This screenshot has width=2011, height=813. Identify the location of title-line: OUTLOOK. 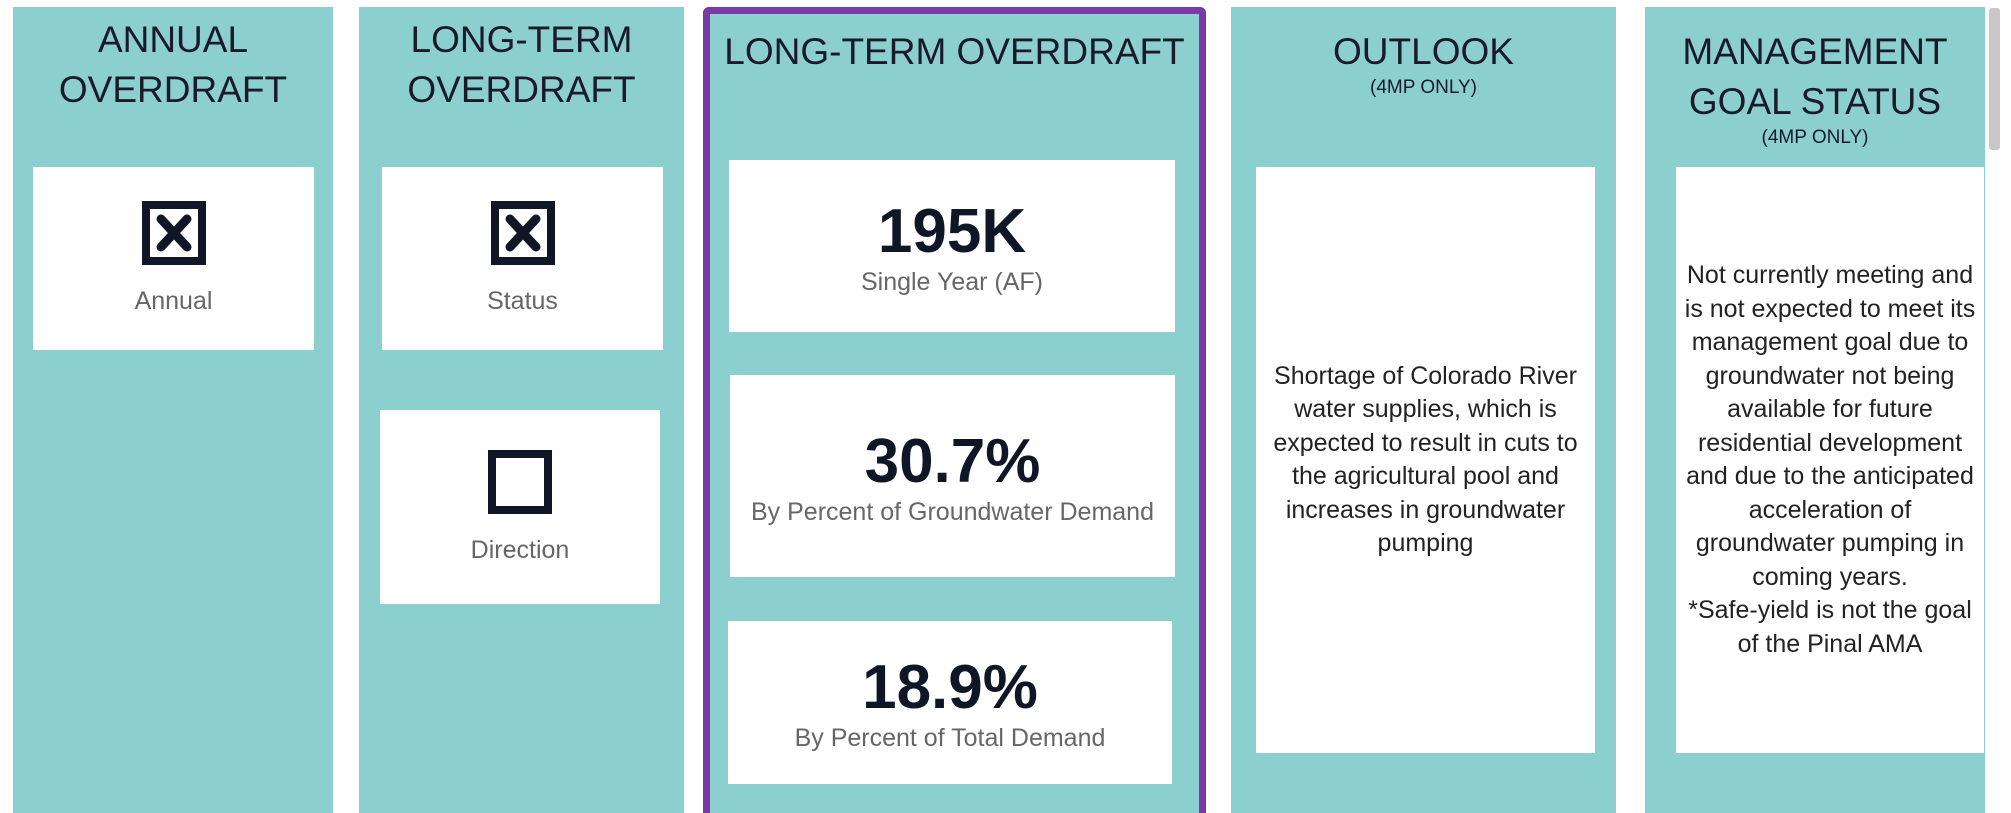
(1423, 51).